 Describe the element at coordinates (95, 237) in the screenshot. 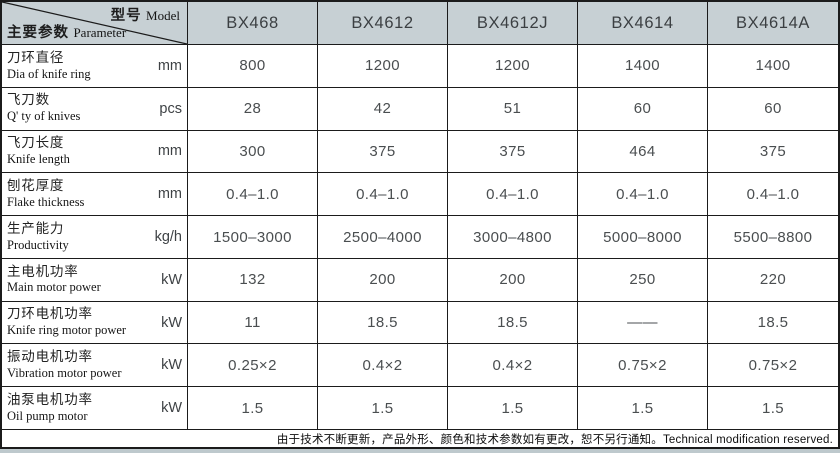

I see `parameter-cell: 生产能力 Productivity kg/h` at that location.